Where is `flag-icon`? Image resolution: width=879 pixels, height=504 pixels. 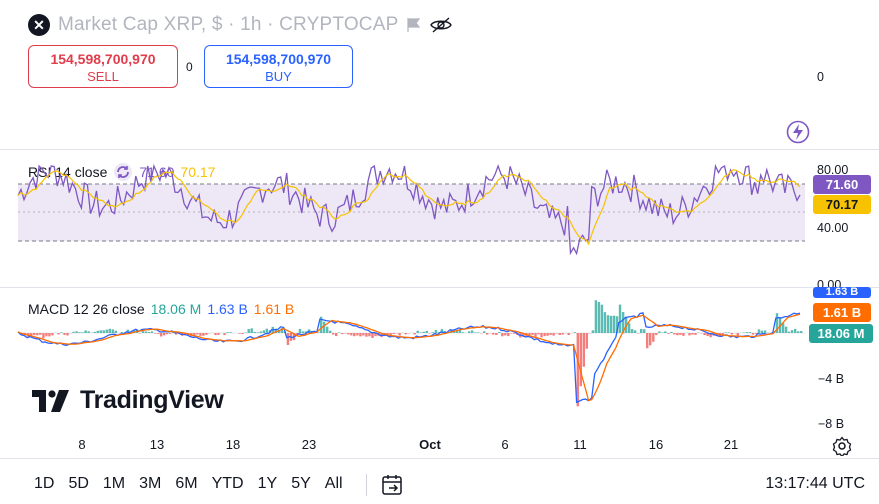
flag-icon is located at coordinates (414, 25).